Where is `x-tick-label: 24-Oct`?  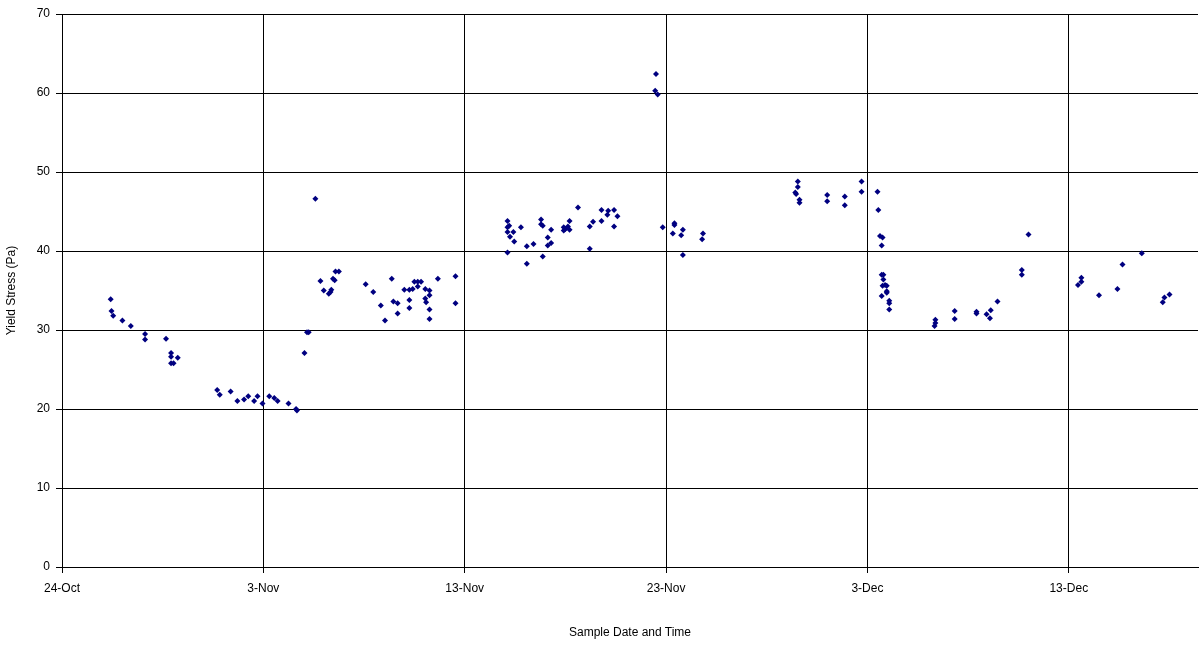
x-tick-label: 24-Oct is located at coordinates (62, 587).